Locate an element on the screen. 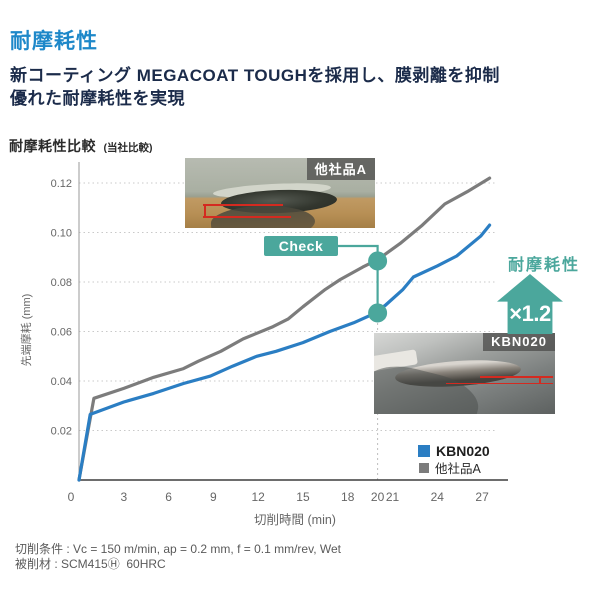 The width and height of the screenshot is (600, 600). x-axis-label: 切削時間 (min) is located at coordinates (295, 520).